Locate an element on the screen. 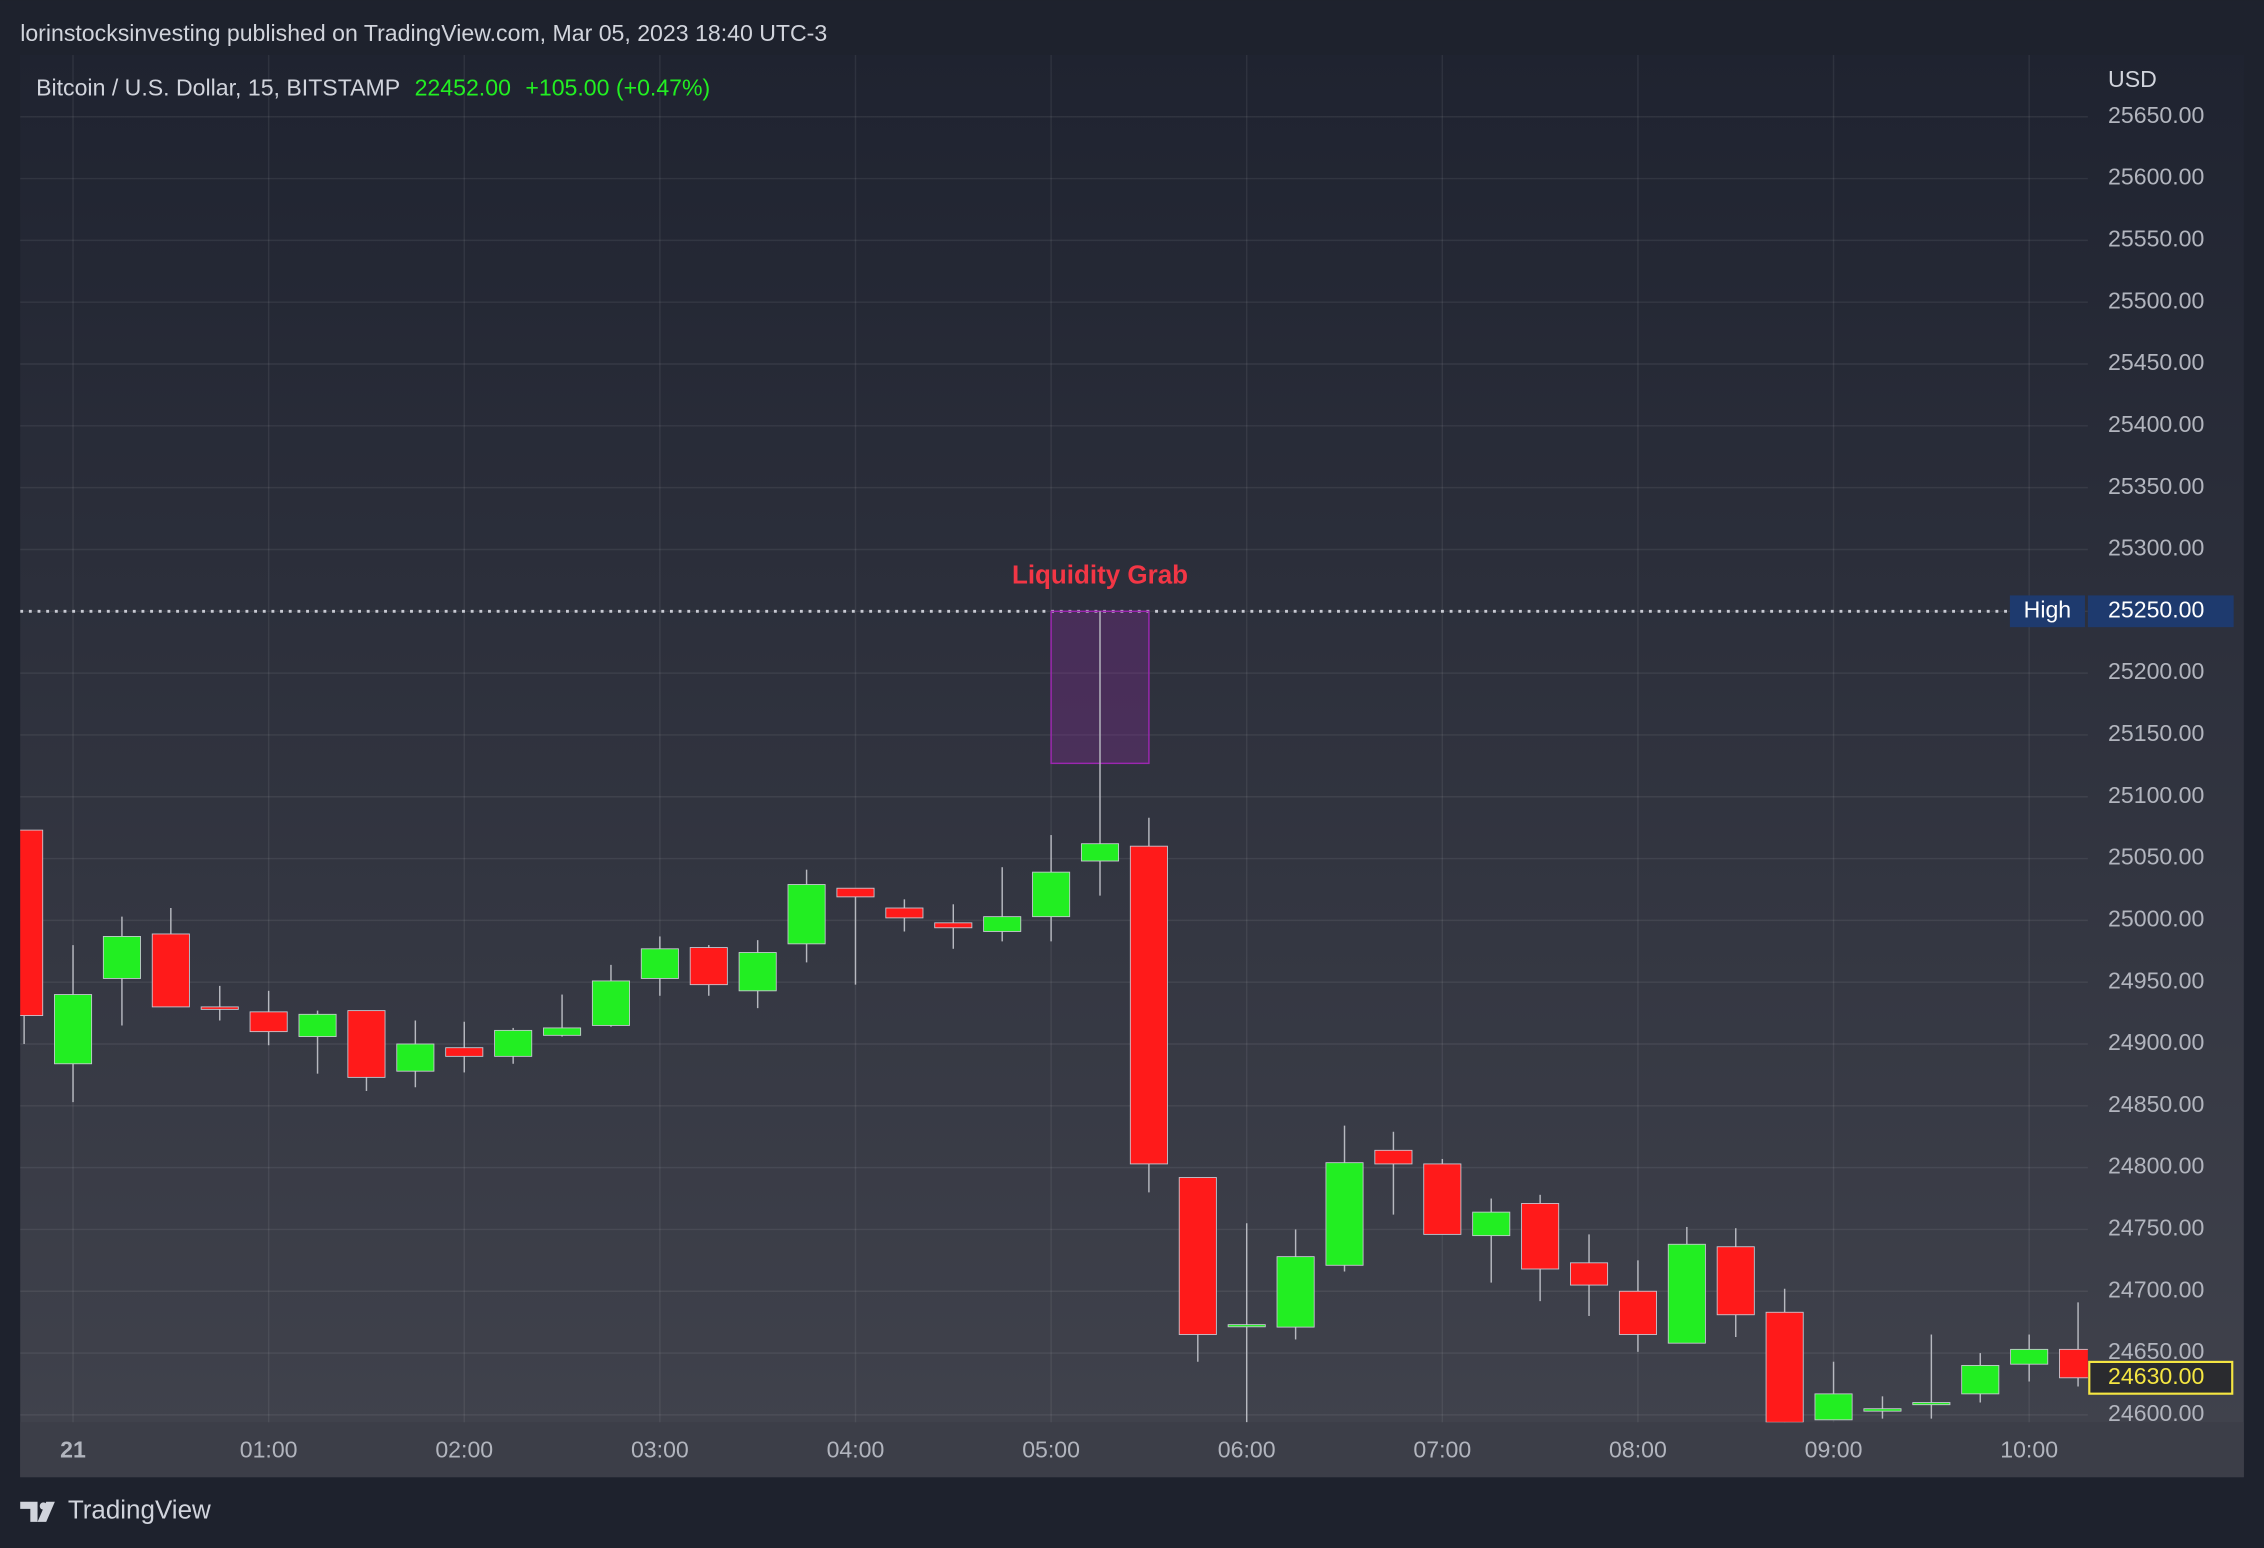 Image resolution: width=2264 pixels, height=1548 pixels. y-tick-label: 25050.00 is located at coordinates (2156, 857).